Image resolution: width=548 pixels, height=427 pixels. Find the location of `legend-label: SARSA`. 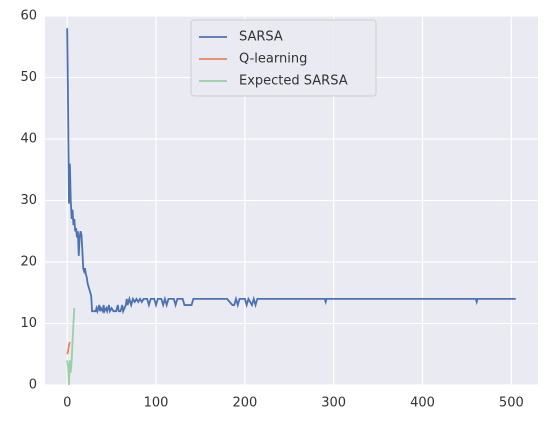

legend-label: SARSA is located at coordinates (261, 37).